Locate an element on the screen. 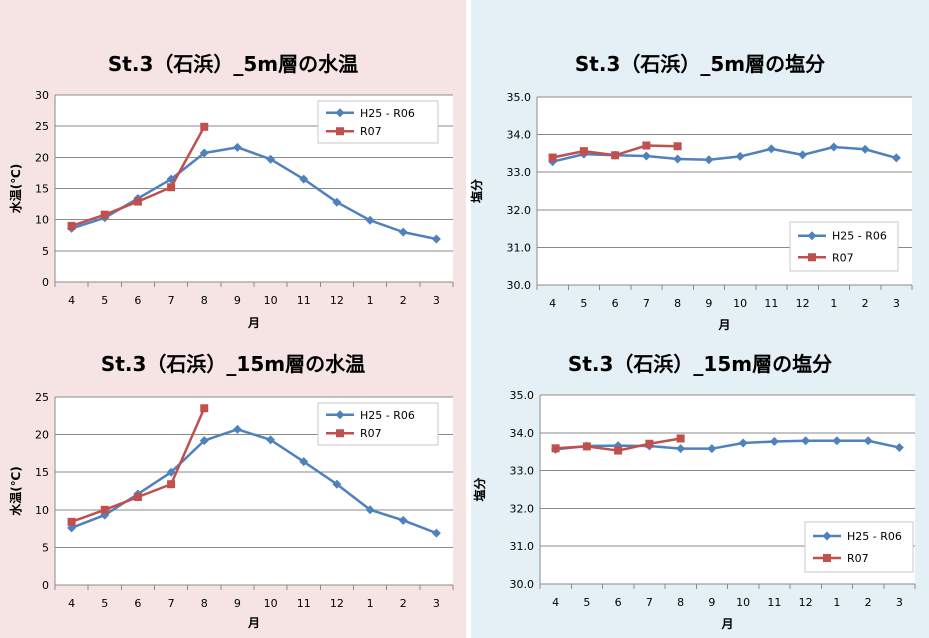 This screenshot has height=638, width=929. x-tick-label: 2 is located at coordinates (865, 303).